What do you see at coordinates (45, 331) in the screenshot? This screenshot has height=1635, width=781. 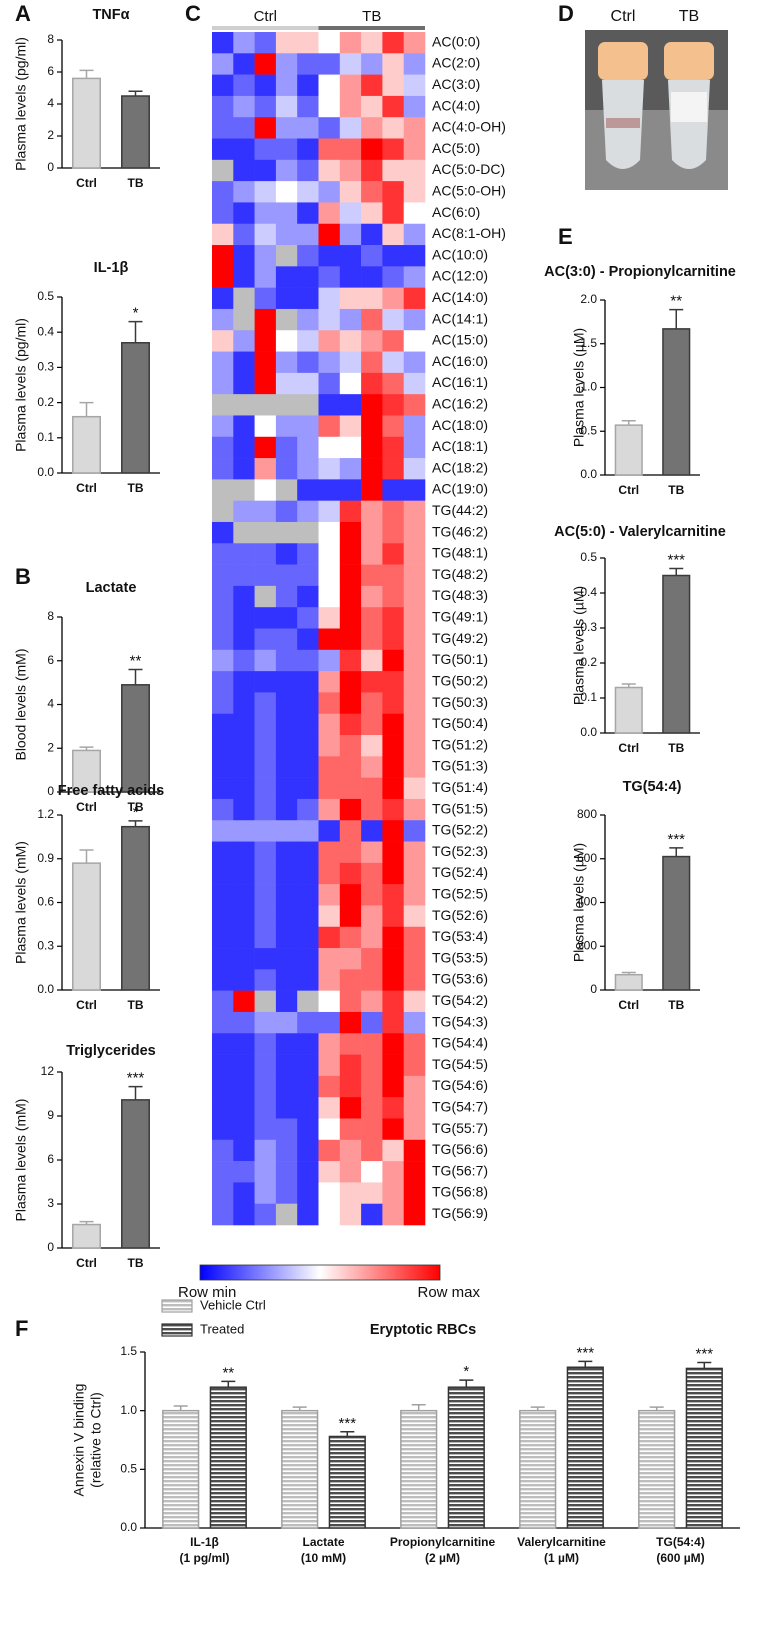 I see `y-tick-label: 0.4` at bounding box center [45, 331].